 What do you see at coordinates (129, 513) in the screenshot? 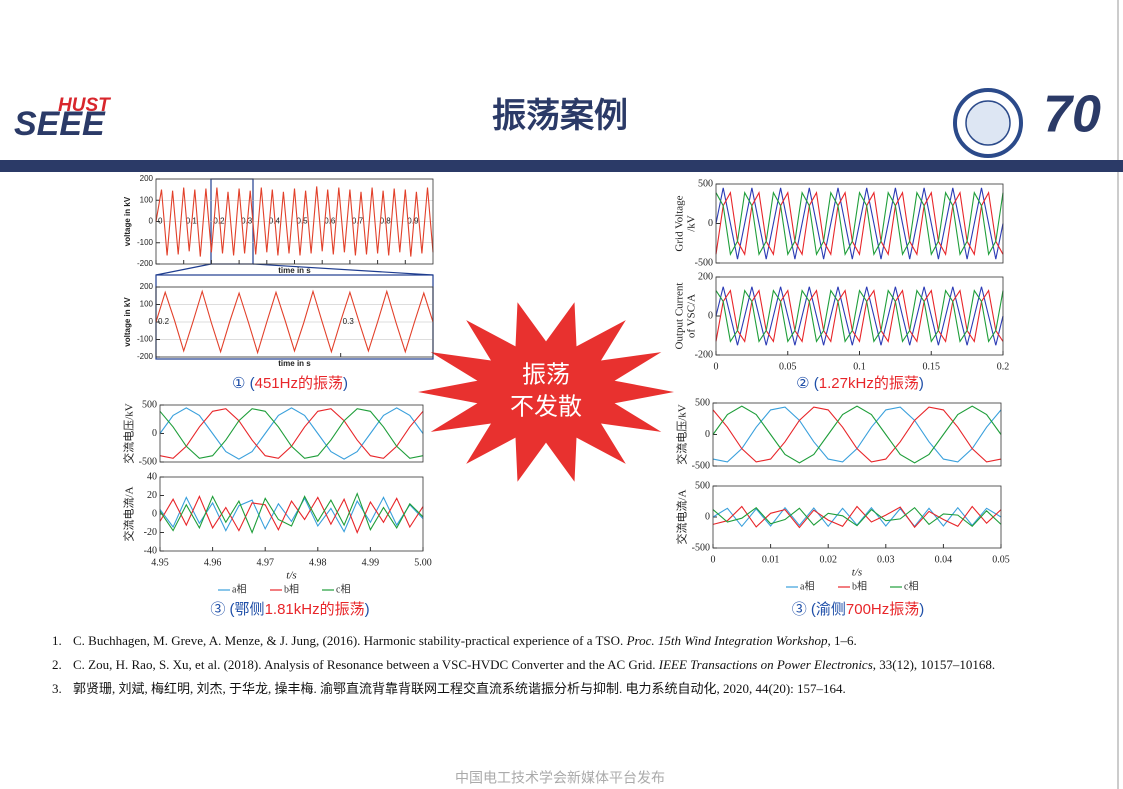
I see `y-axis-label: 交流电流/A` at bounding box center [129, 513].